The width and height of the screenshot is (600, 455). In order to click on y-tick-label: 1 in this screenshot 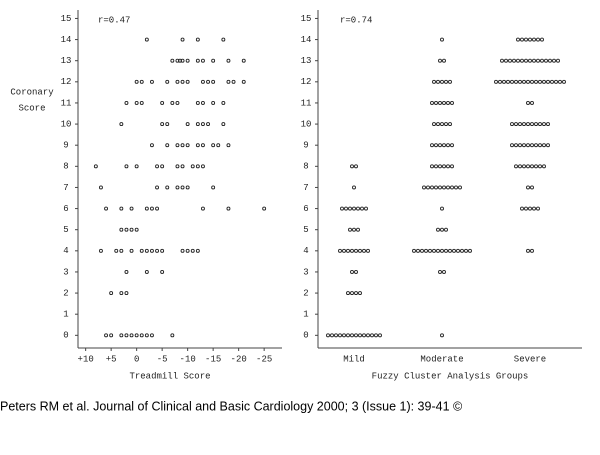, I will do `click(305, 315)`.